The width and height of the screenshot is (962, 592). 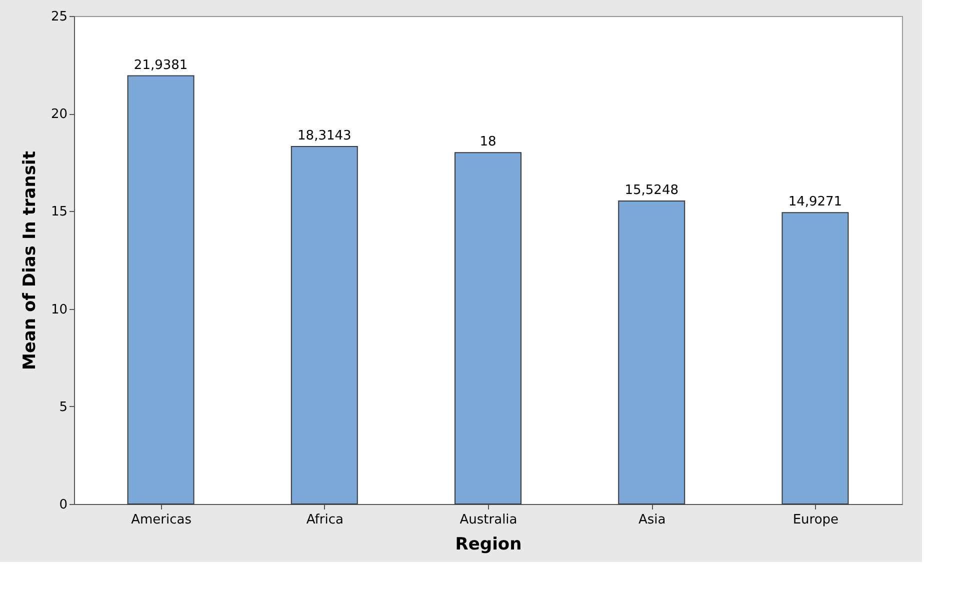 I want to click on y-tick-label: 15, so click(x=59, y=212).